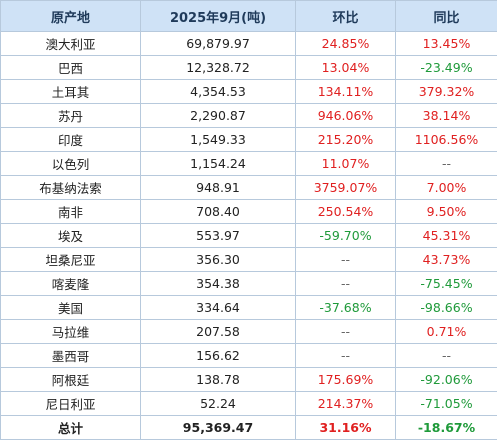 The width and height of the screenshot is (497, 442). What do you see at coordinates (345, 403) in the screenshot?
I see `cell-mom: 214.37%` at bounding box center [345, 403].